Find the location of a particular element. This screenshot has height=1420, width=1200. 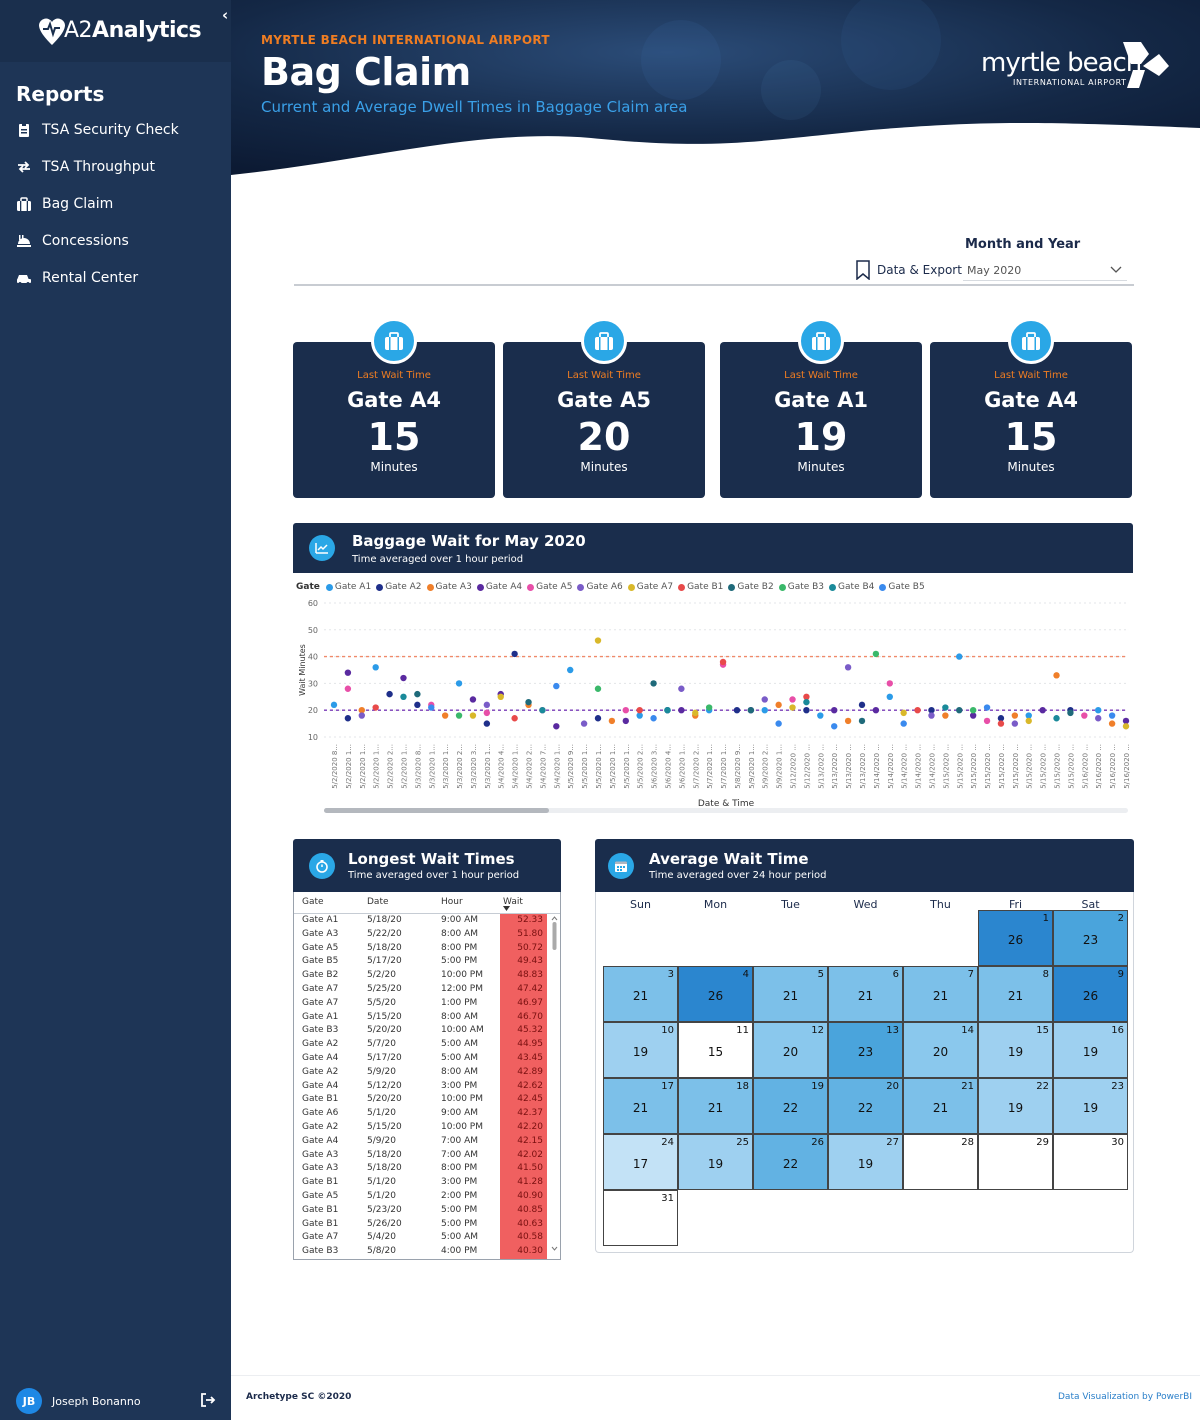

sidebar-item-concessions: Concessions is located at coordinates (72, 241).